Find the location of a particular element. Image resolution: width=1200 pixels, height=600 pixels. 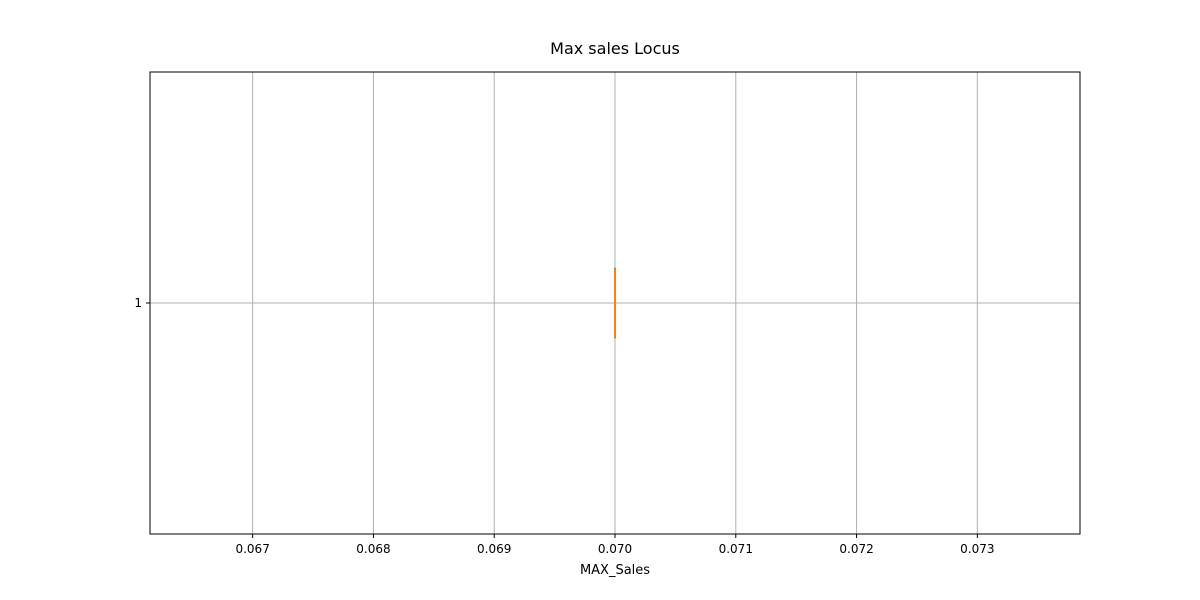

y-axis-ticks: 1 is located at coordinates (142, 303).